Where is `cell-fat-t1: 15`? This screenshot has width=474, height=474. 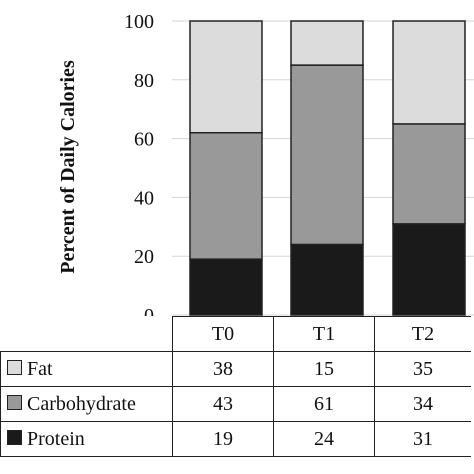 cell-fat-t1: 15 is located at coordinates (324, 369).